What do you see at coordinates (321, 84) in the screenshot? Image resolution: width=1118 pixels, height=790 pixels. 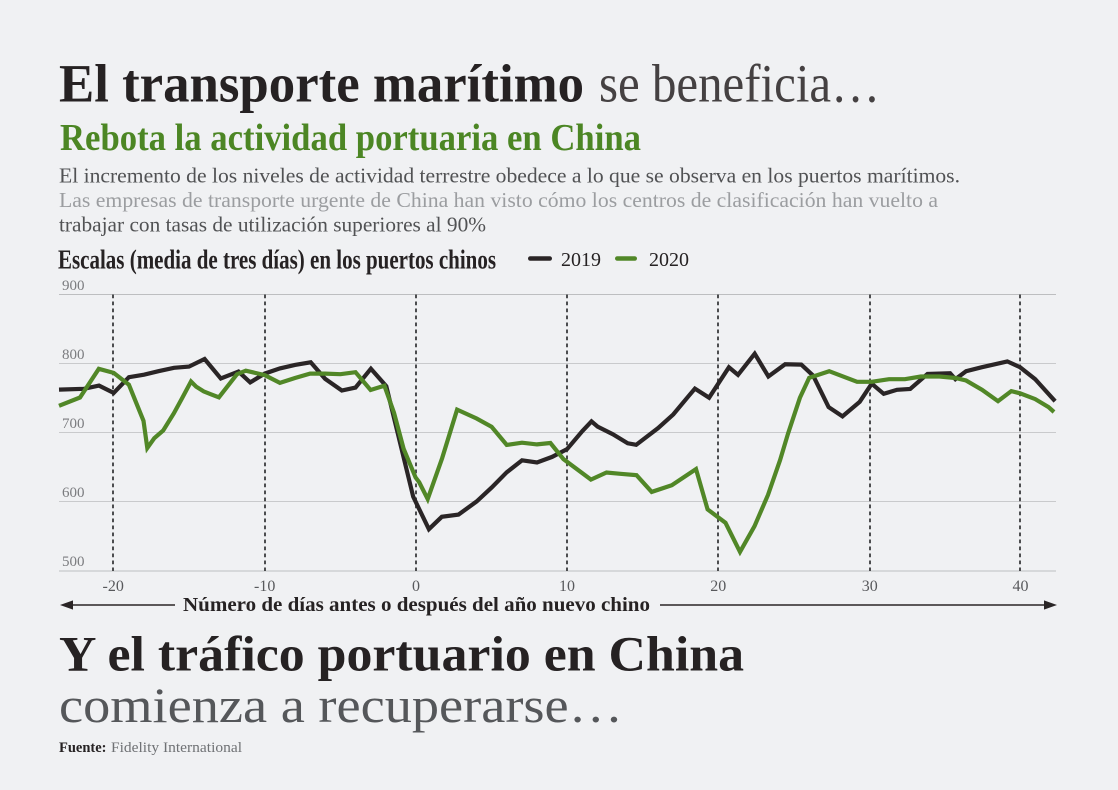 I see `svg-text: El transporte marítimo` at bounding box center [321, 84].